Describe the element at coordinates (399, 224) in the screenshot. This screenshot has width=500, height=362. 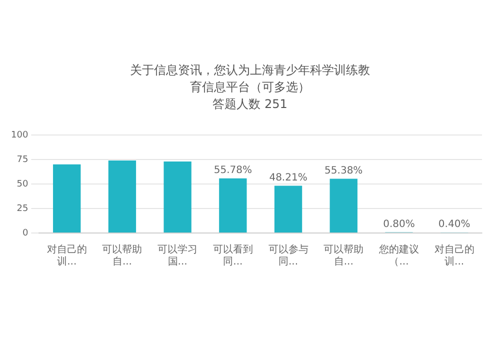
I see `data-label: 0.80%` at that location.